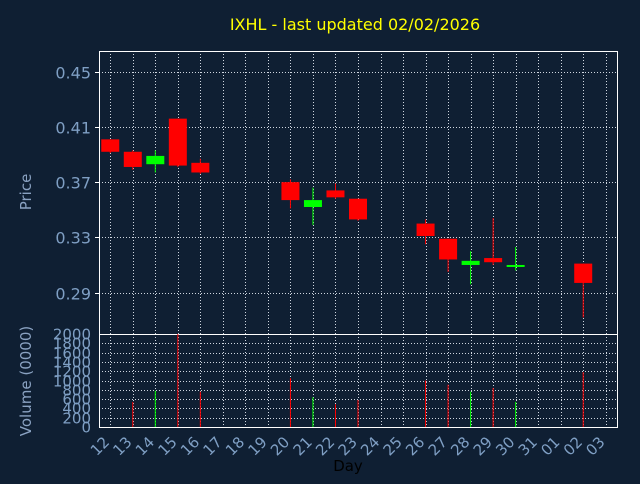  What do you see at coordinates (76, 409) in the screenshot?
I see `volume-tick-label: 400` at bounding box center [76, 409].